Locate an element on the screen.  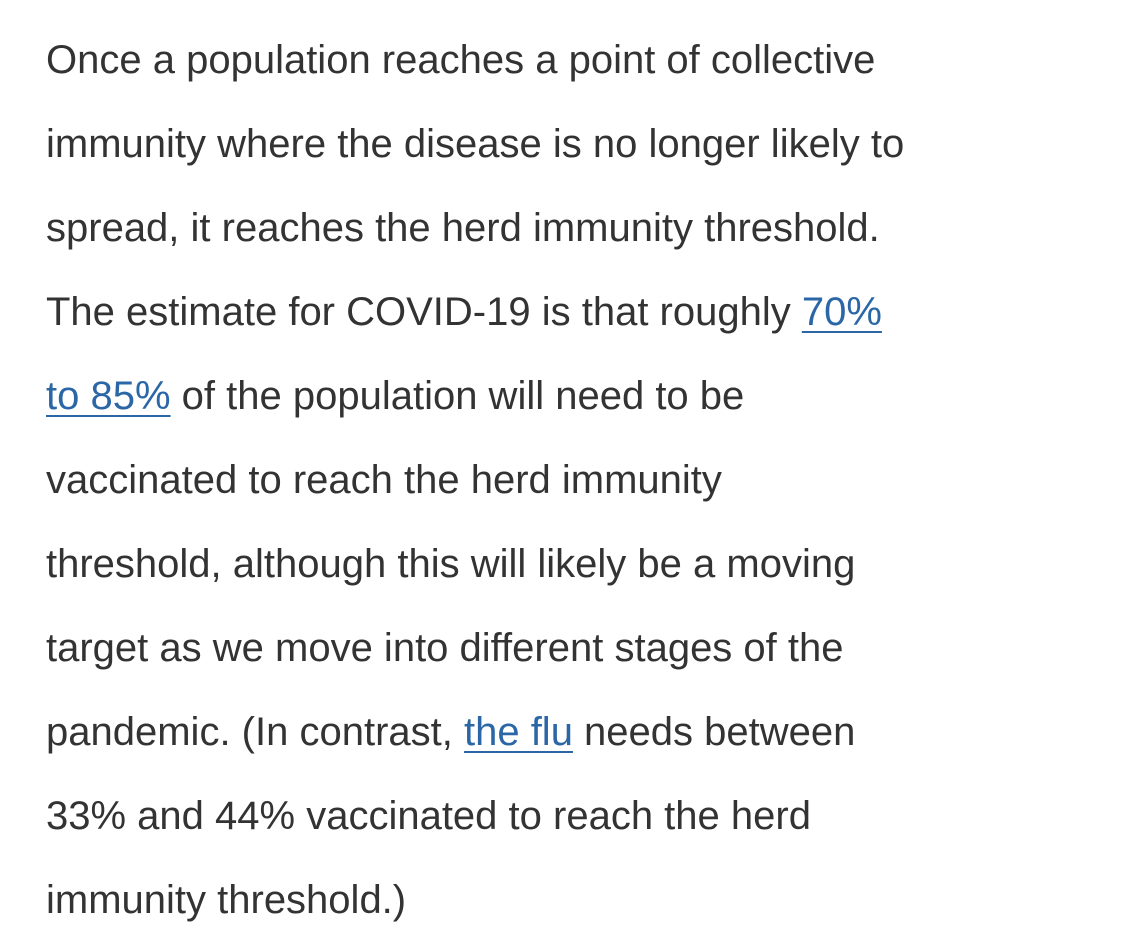
link-the-flu: the flu is located at coordinates (518, 732).